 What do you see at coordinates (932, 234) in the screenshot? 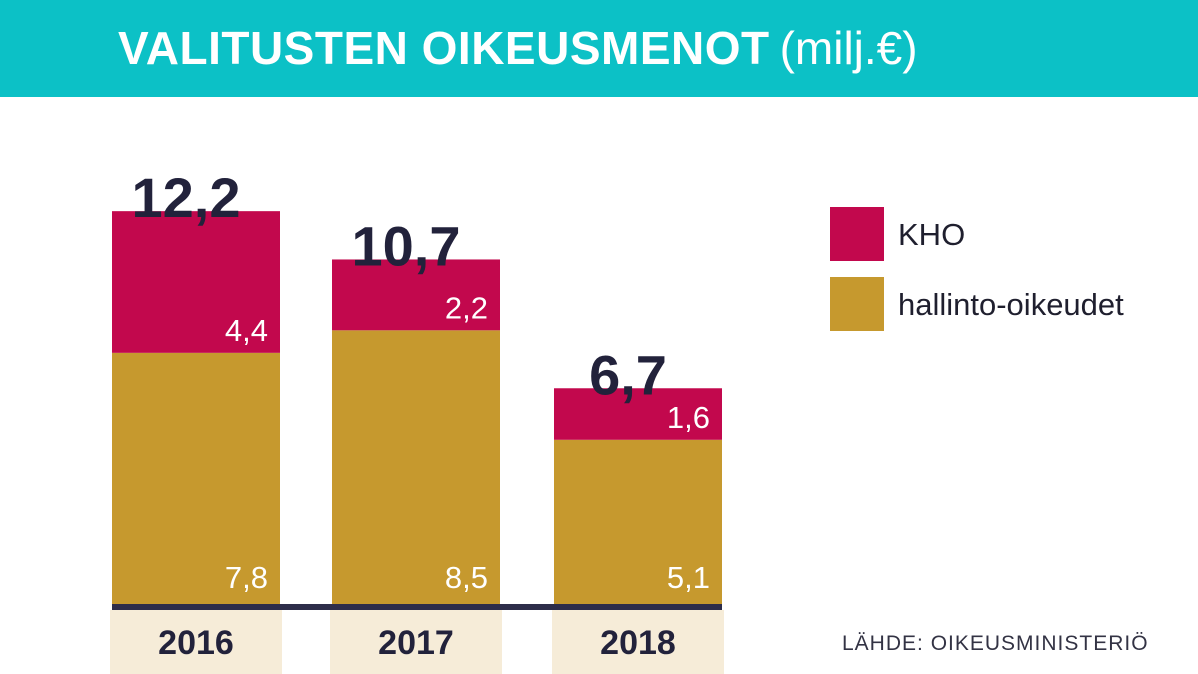
I see `legend-label-kho: KHO` at bounding box center [932, 234].